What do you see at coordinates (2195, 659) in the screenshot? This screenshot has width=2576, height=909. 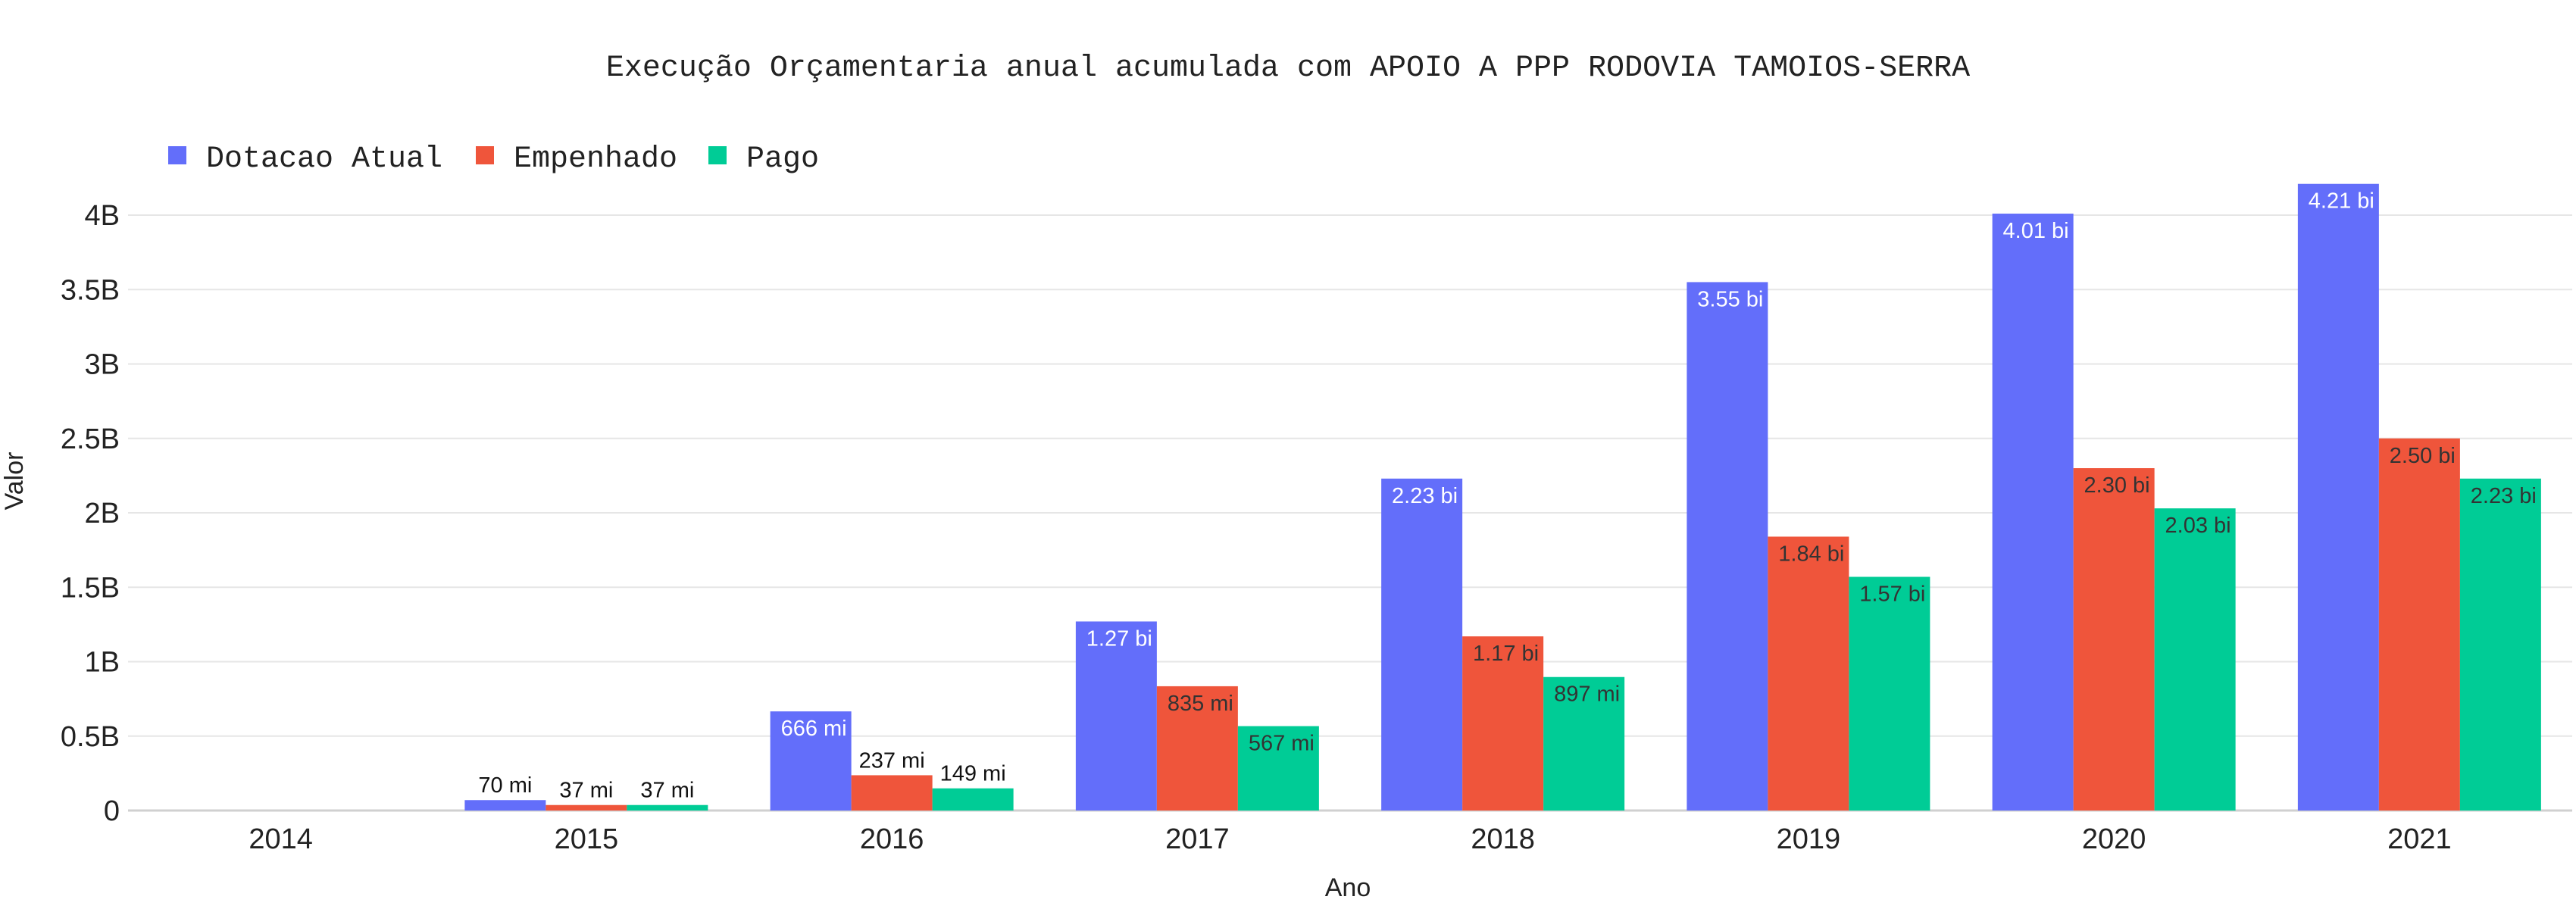 I see `bar-pago-2020` at bounding box center [2195, 659].